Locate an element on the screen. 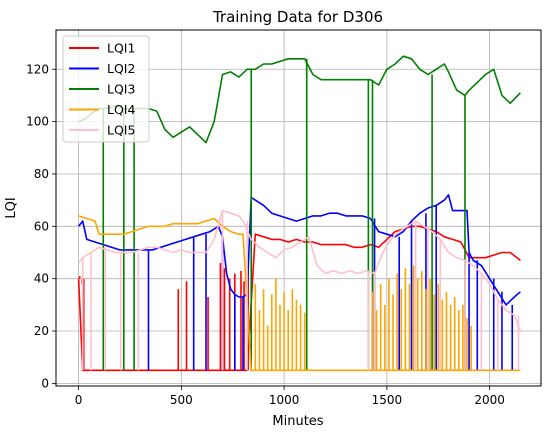  chart-title: Training Data for D306 is located at coordinates (297, 17).